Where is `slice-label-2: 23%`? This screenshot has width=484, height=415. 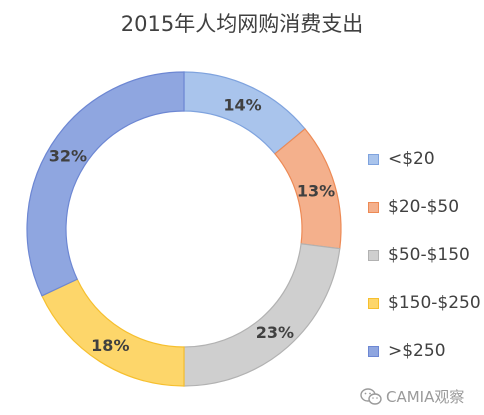 slice-label-2: 23% is located at coordinates (275, 332).